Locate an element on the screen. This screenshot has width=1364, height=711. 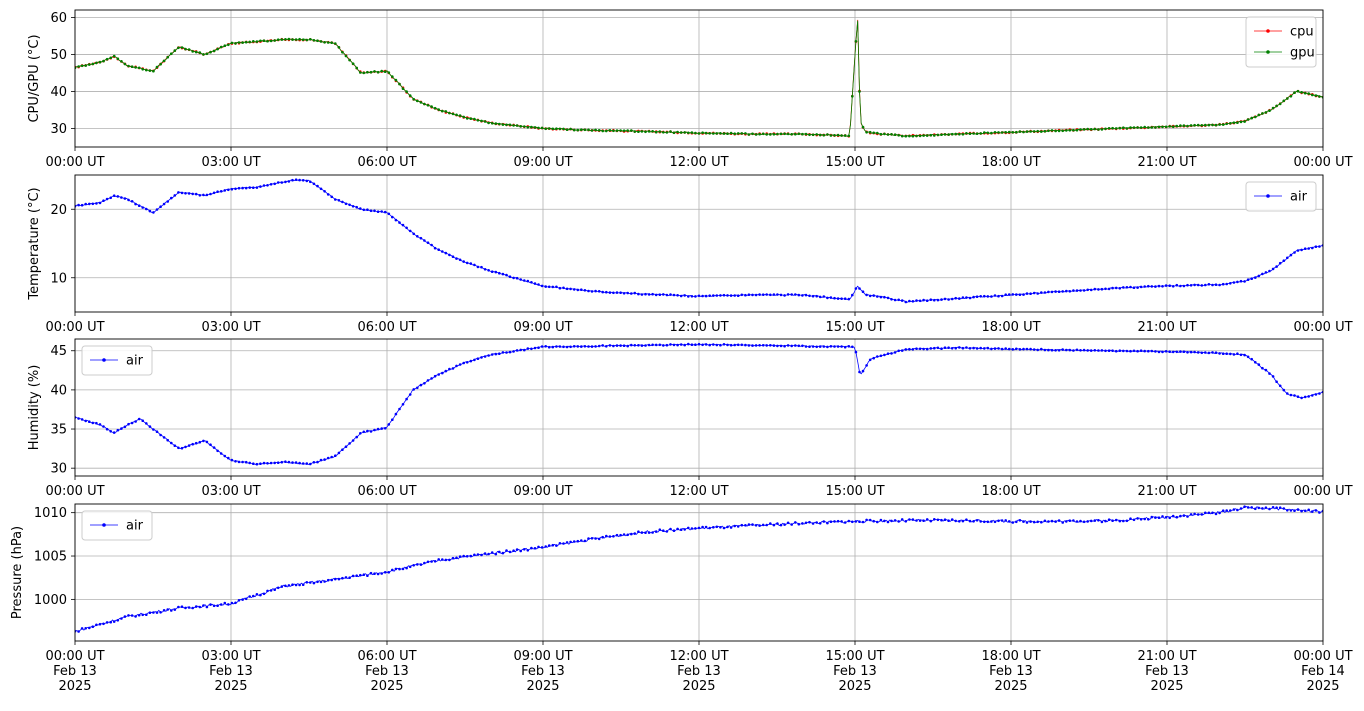
x-tick-label: 21:00 UT Feb 13 2025 is located at coordinates (1166, 671).